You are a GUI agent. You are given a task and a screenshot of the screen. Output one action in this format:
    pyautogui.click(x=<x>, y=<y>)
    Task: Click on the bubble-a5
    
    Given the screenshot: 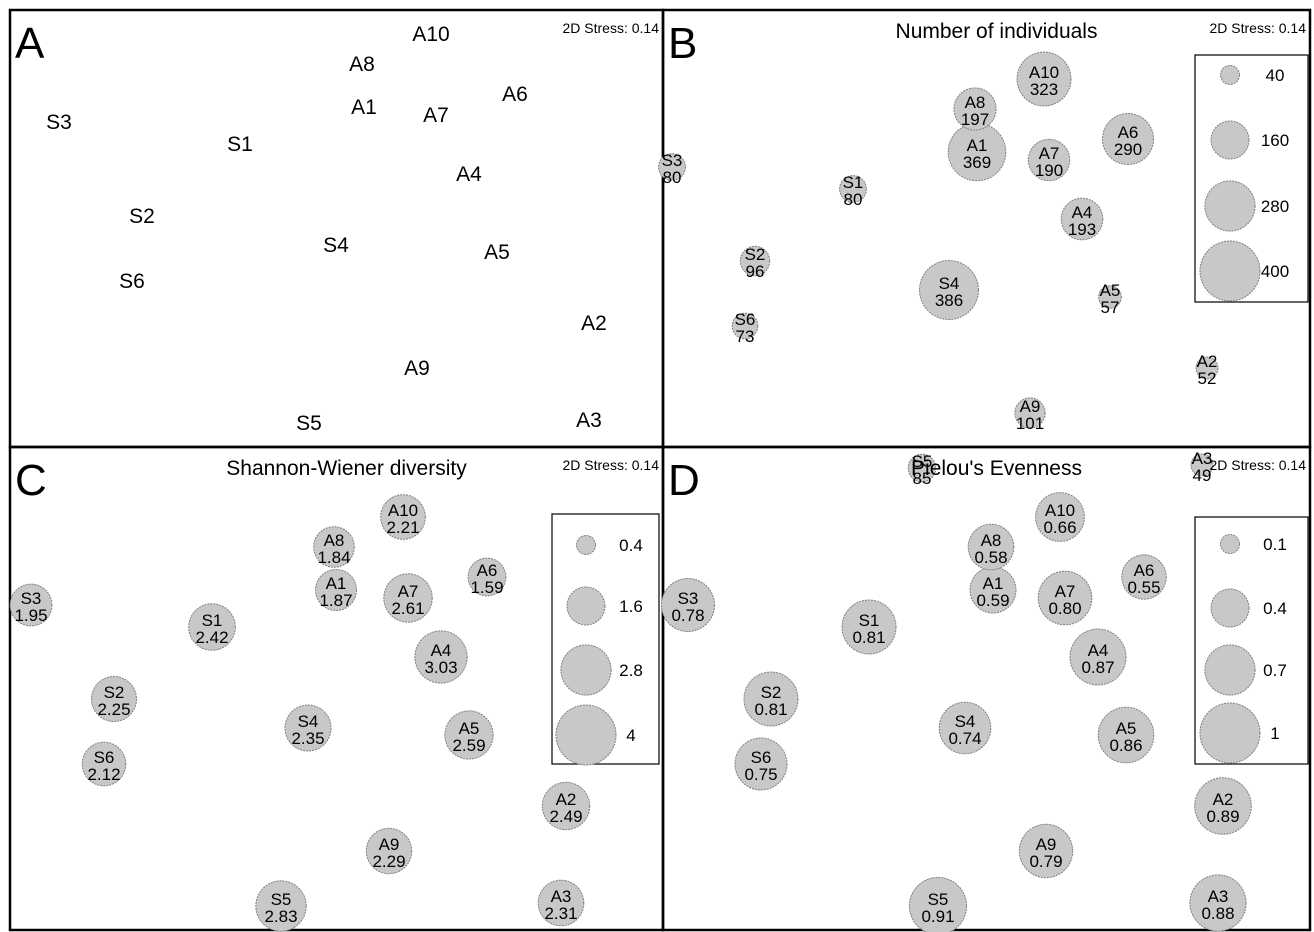 What is the action you would take?
    pyautogui.click(x=1110, y=297)
    